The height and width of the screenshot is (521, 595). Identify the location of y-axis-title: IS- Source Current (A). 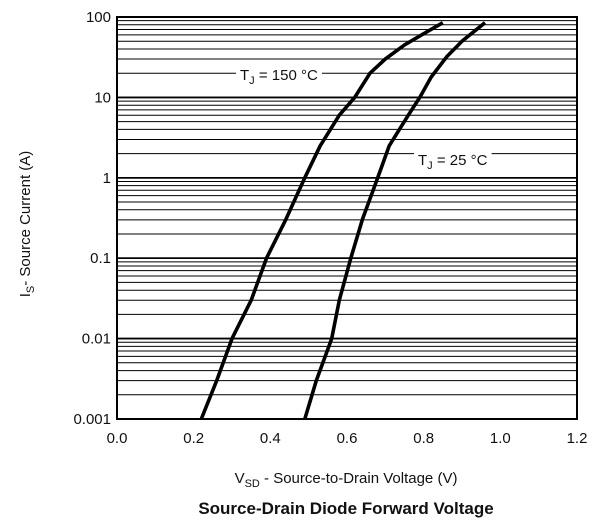
(27, 224).